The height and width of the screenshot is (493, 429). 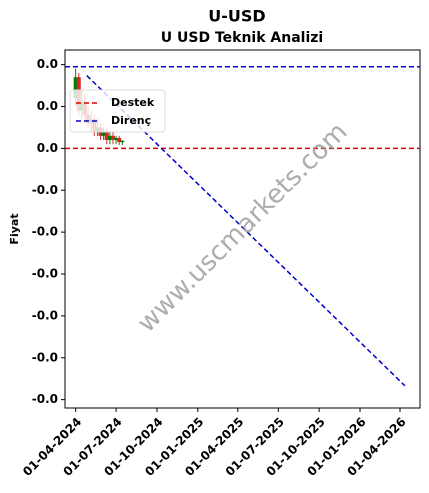 What do you see at coordinates (133, 102) in the screenshot?
I see `legend-label: Destek` at bounding box center [133, 102].